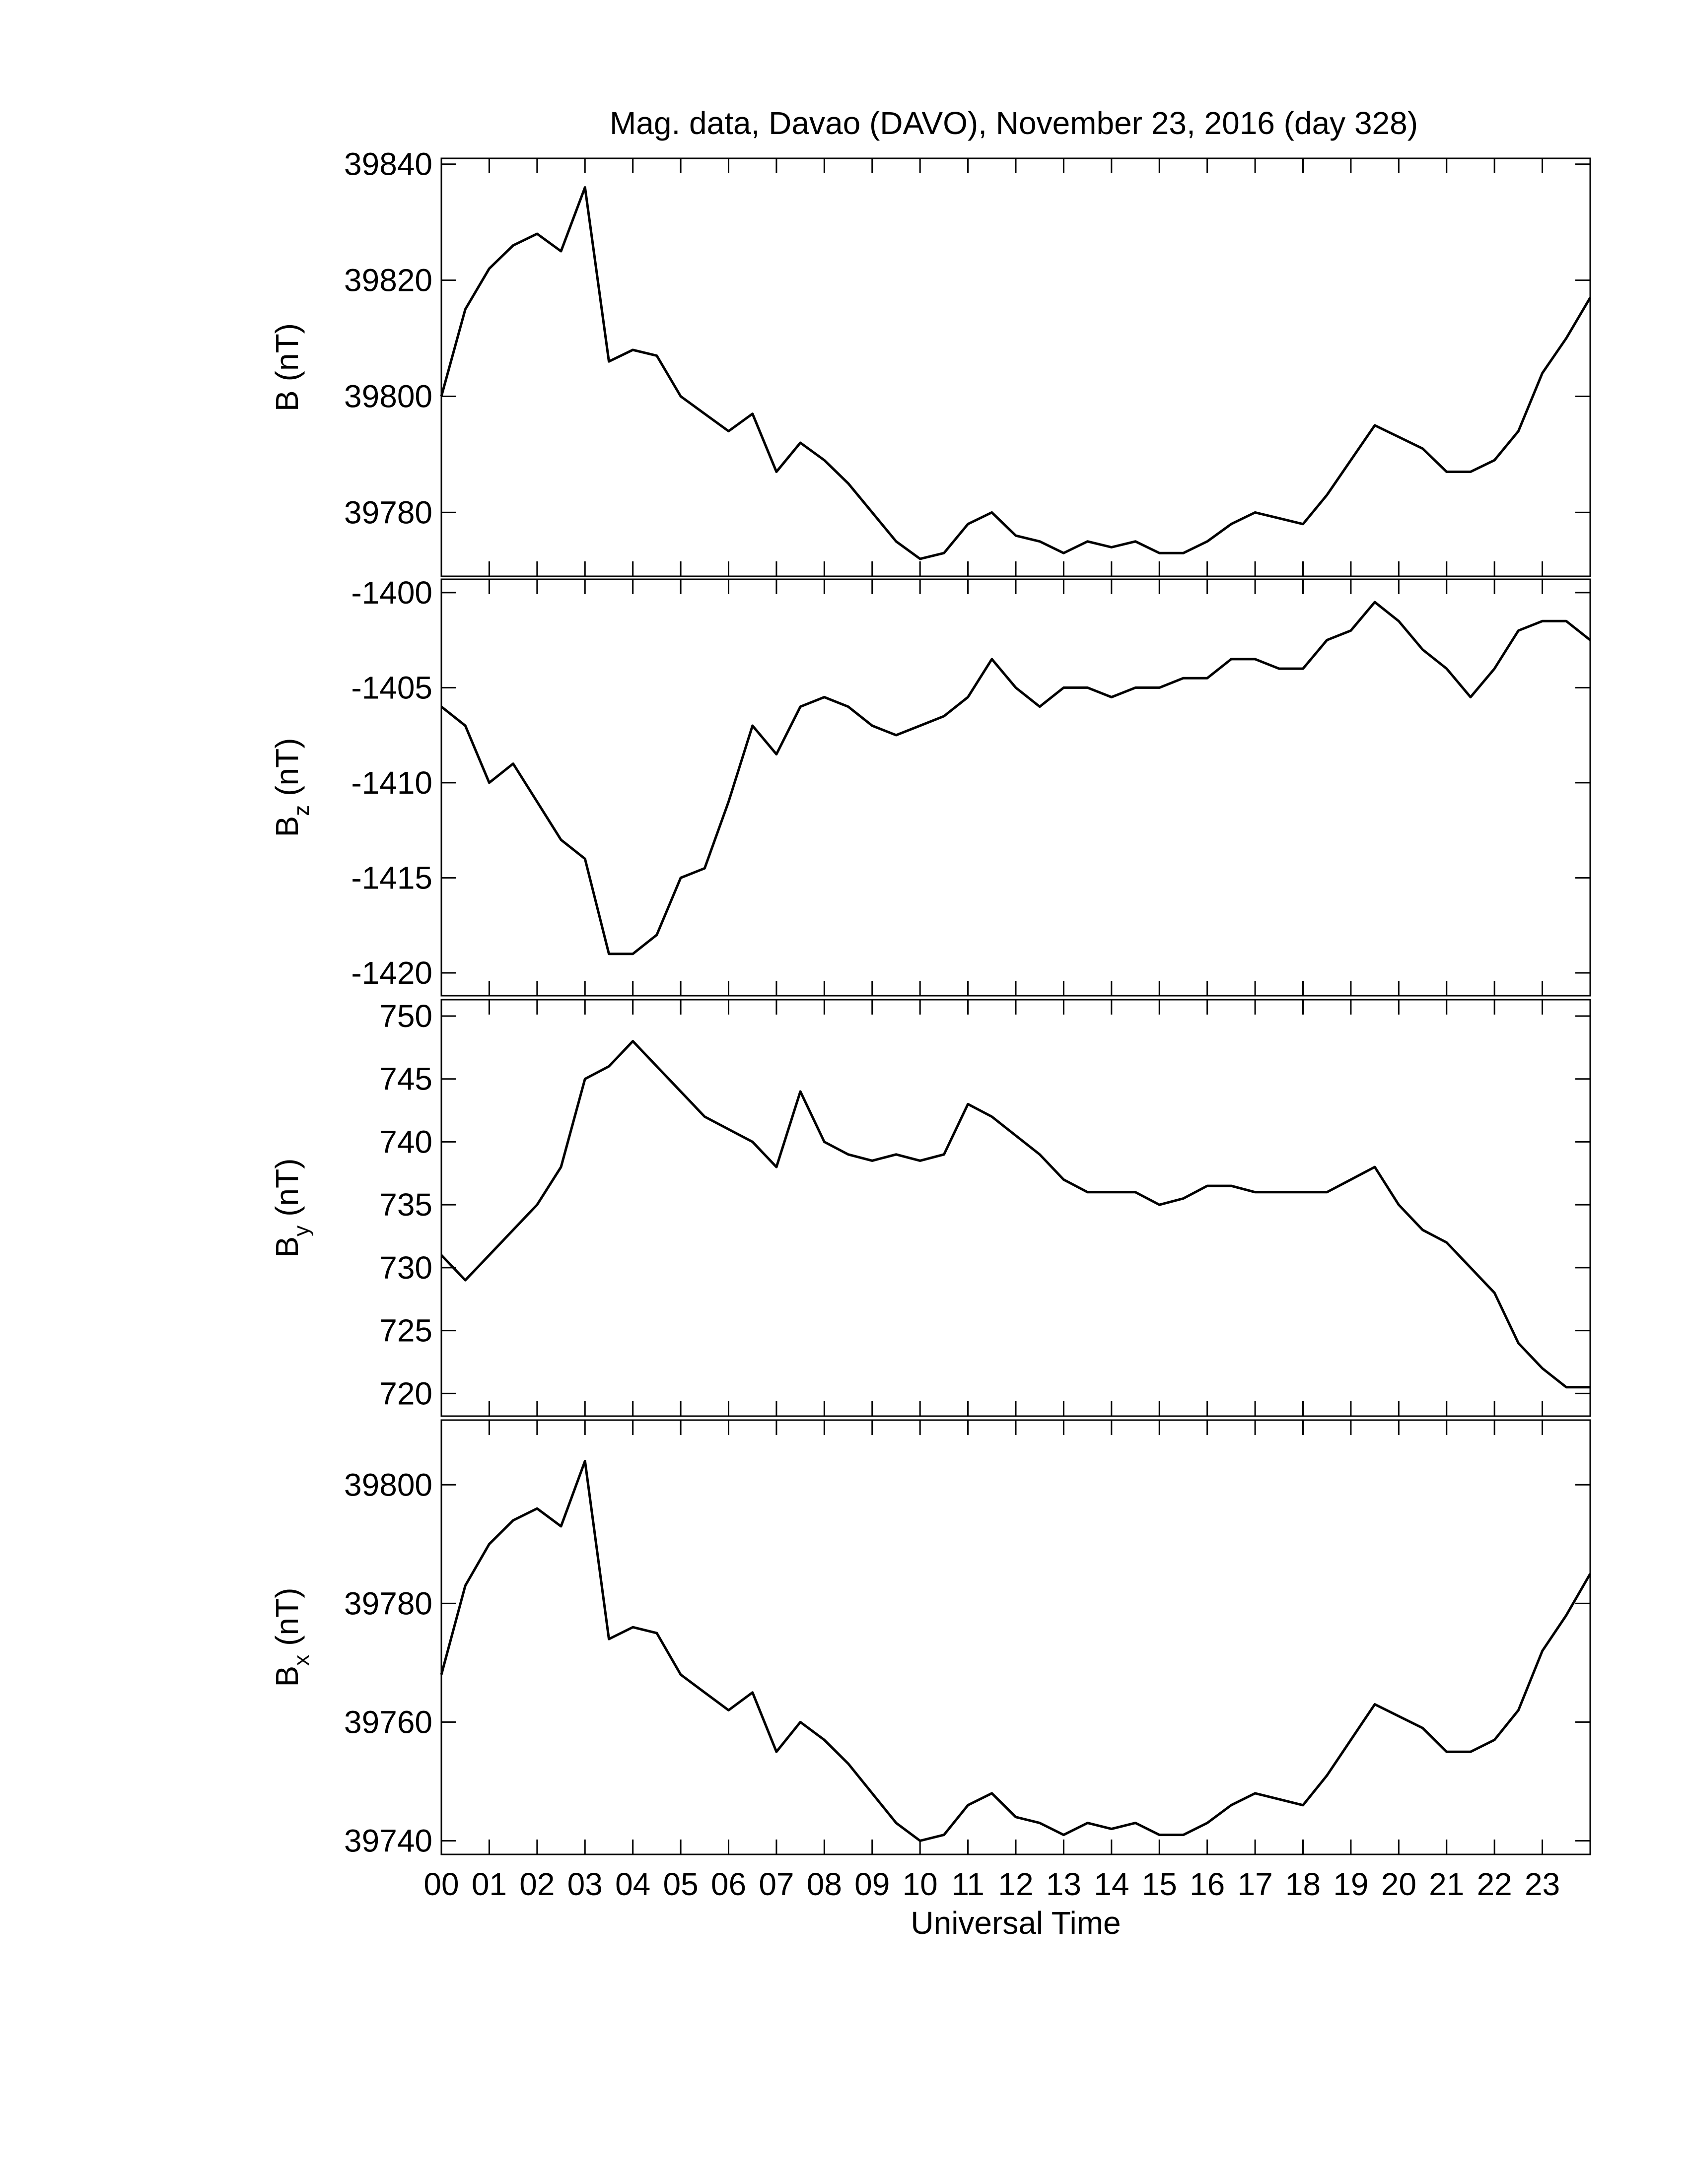 The height and width of the screenshot is (2184, 1688). Describe the element at coordinates (1303, 1884) in the screenshot. I see `x-tick-label: 18` at that location.